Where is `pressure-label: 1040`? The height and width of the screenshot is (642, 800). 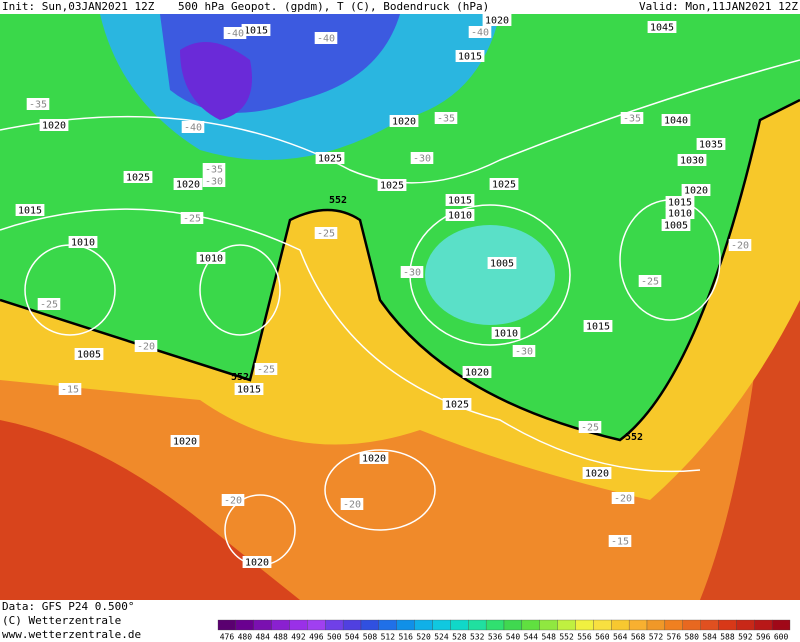
pressure-label: 1040 is located at coordinates (676, 121).